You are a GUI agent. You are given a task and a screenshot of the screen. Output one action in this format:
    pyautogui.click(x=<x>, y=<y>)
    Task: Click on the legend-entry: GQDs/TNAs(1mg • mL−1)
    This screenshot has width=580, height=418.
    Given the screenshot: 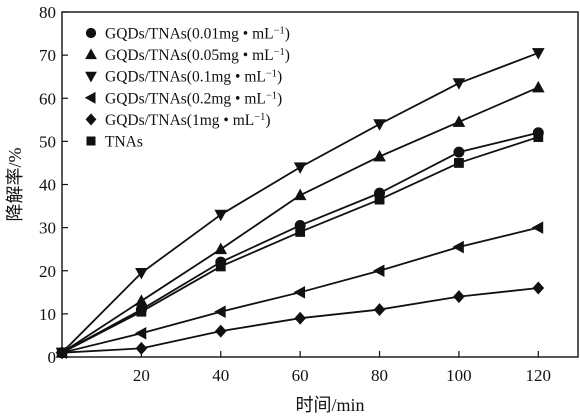 What is the action you would take?
    pyautogui.click(x=178, y=120)
    